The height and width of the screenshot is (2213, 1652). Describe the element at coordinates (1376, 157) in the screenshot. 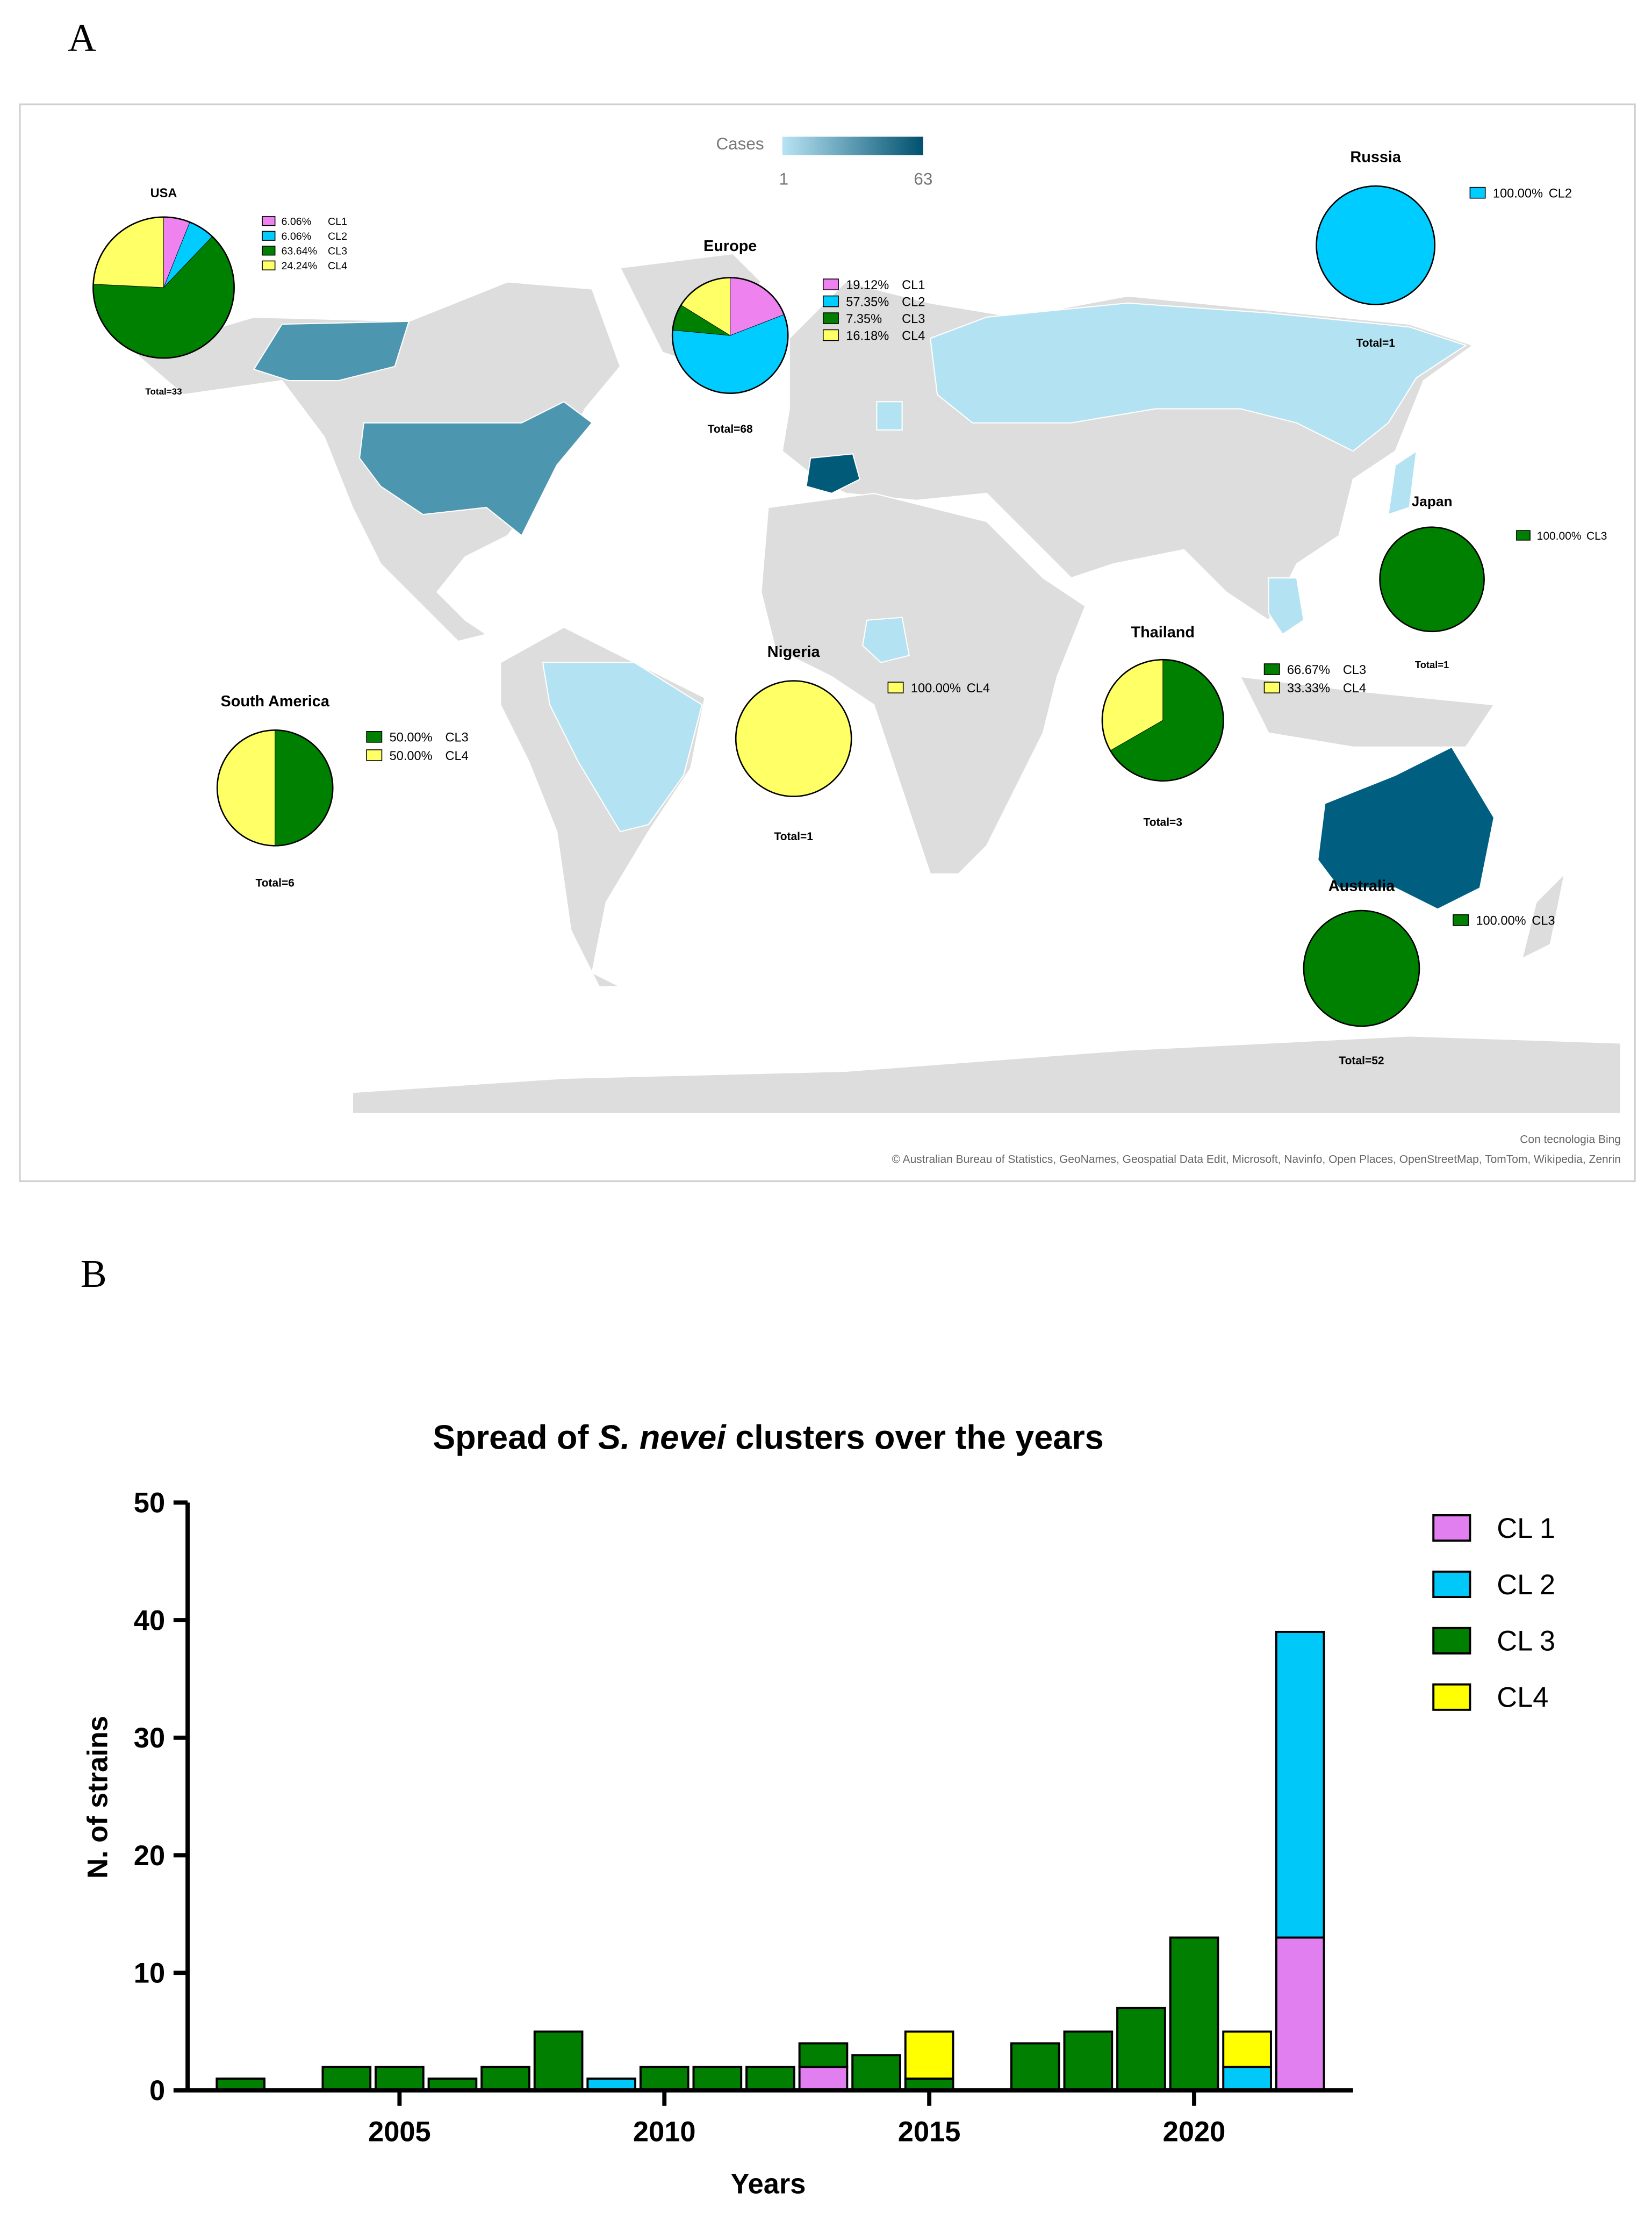

I see `pie-title: Russia` at that location.